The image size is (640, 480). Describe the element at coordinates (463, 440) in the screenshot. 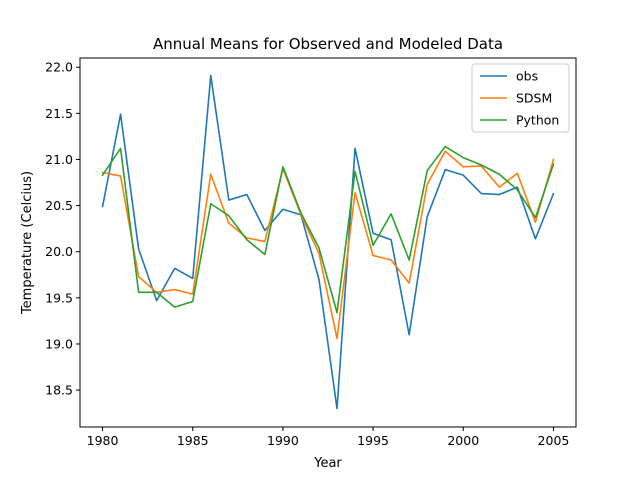

I see `x-tick-label: 2000` at that location.